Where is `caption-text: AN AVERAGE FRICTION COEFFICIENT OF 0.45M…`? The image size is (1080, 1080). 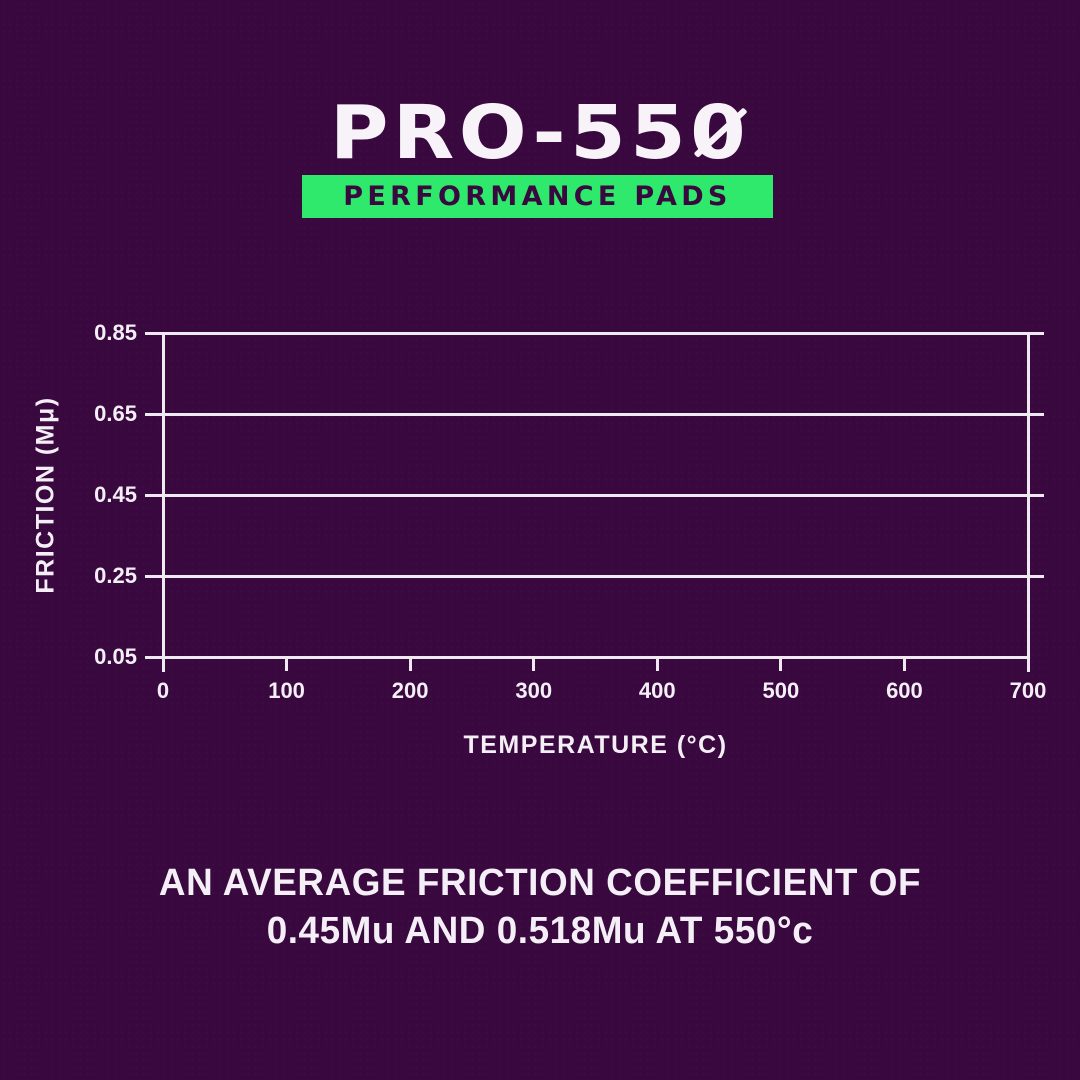 caption-text: AN AVERAGE FRICTION COEFFICIENT OF 0.45M… is located at coordinates (540, 907).